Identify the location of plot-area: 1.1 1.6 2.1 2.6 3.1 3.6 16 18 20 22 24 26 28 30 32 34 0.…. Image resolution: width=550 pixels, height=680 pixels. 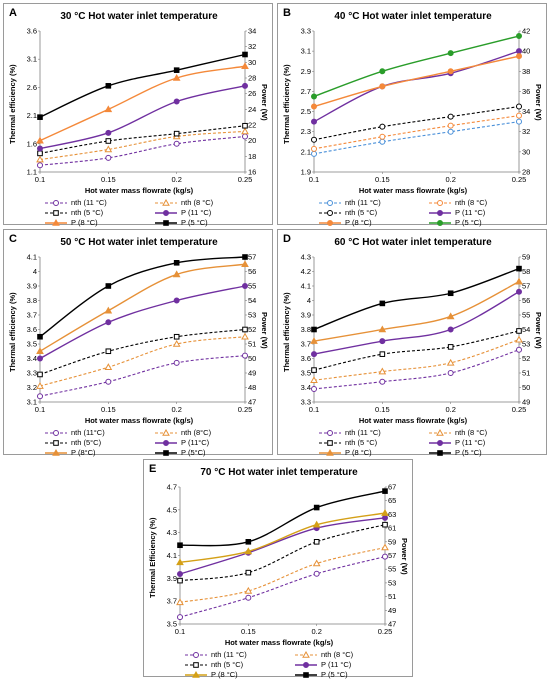
(142, 106).